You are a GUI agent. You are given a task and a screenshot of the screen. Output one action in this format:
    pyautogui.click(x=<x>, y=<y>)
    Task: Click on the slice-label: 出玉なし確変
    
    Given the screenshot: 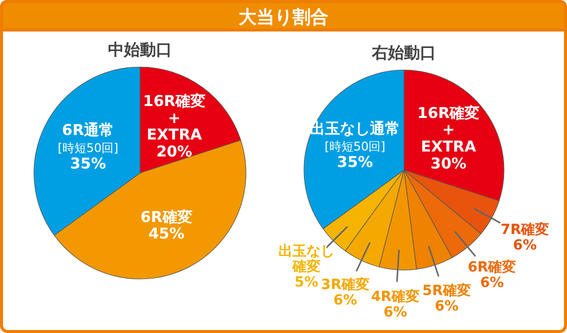 What is the action you would take?
    pyautogui.click(x=306, y=259)
    